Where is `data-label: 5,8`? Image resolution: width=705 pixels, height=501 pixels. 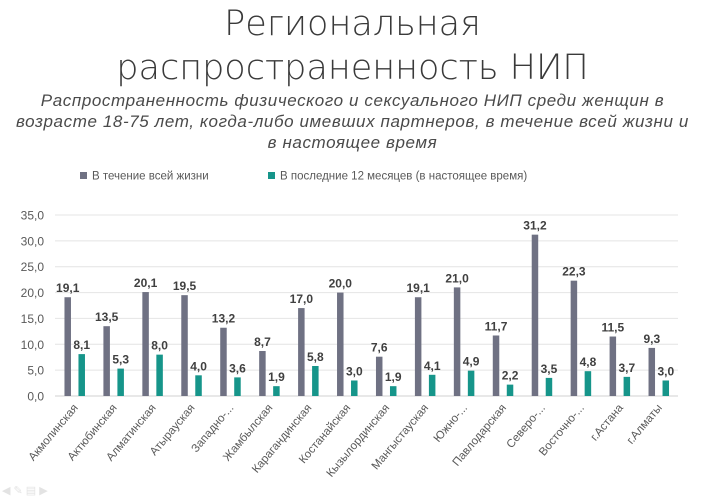 data-label: 5,8 is located at coordinates (315, 357).